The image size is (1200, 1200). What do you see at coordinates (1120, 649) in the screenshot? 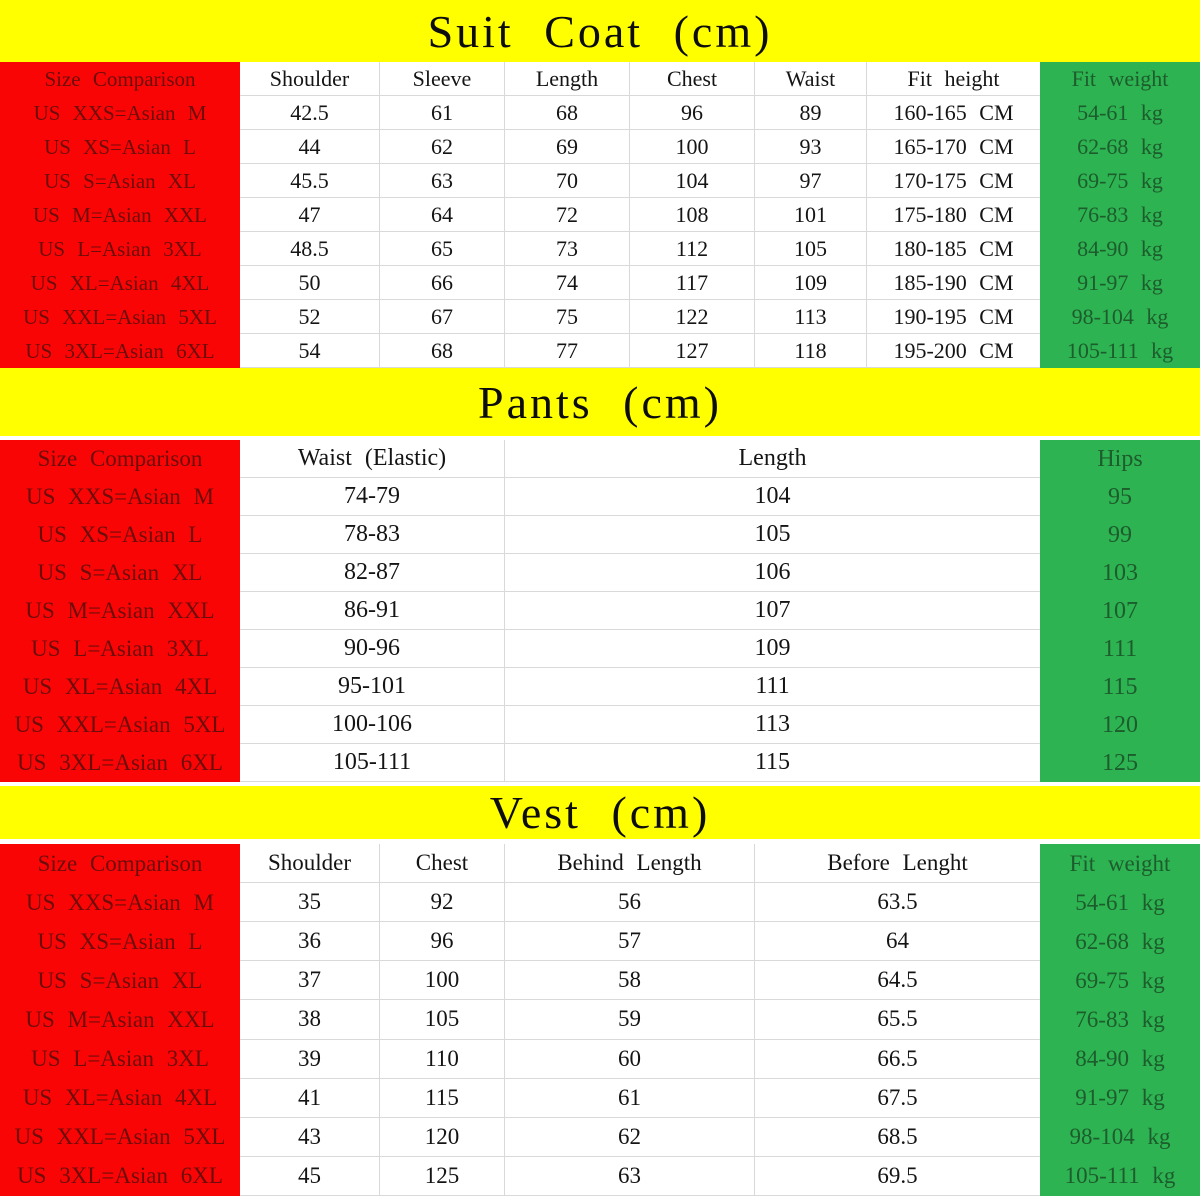
I see `pants-value-cell: 111` at bounding box center [1120, 649].